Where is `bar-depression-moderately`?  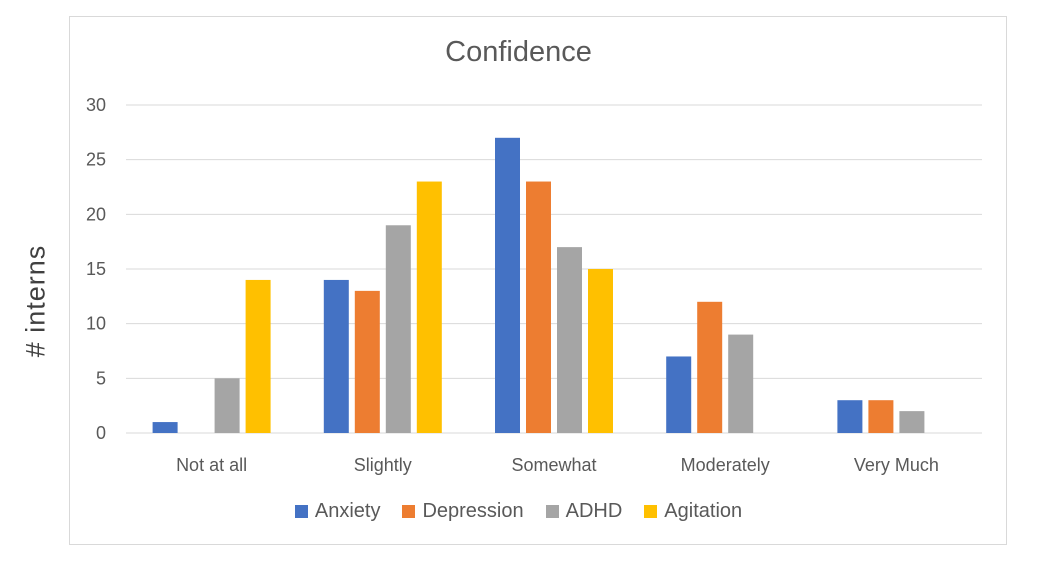 bar-depression-moderately is located at coordinates (710, 367).